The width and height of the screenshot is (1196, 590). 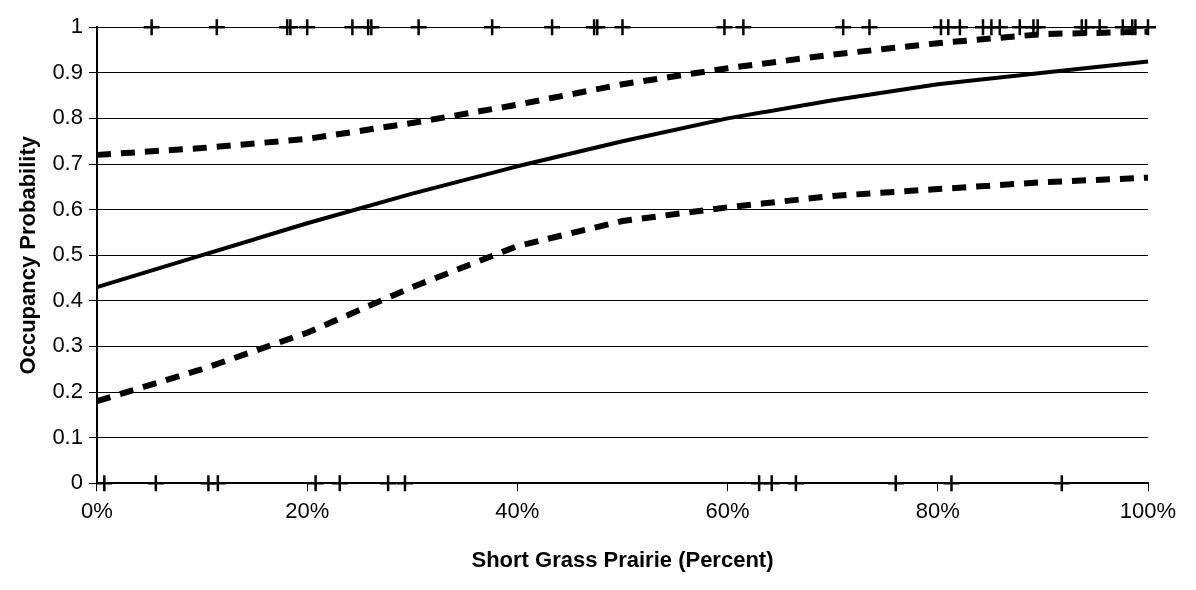 I want to click on y-tick-label: 0.4, so click(x=67, y=299).